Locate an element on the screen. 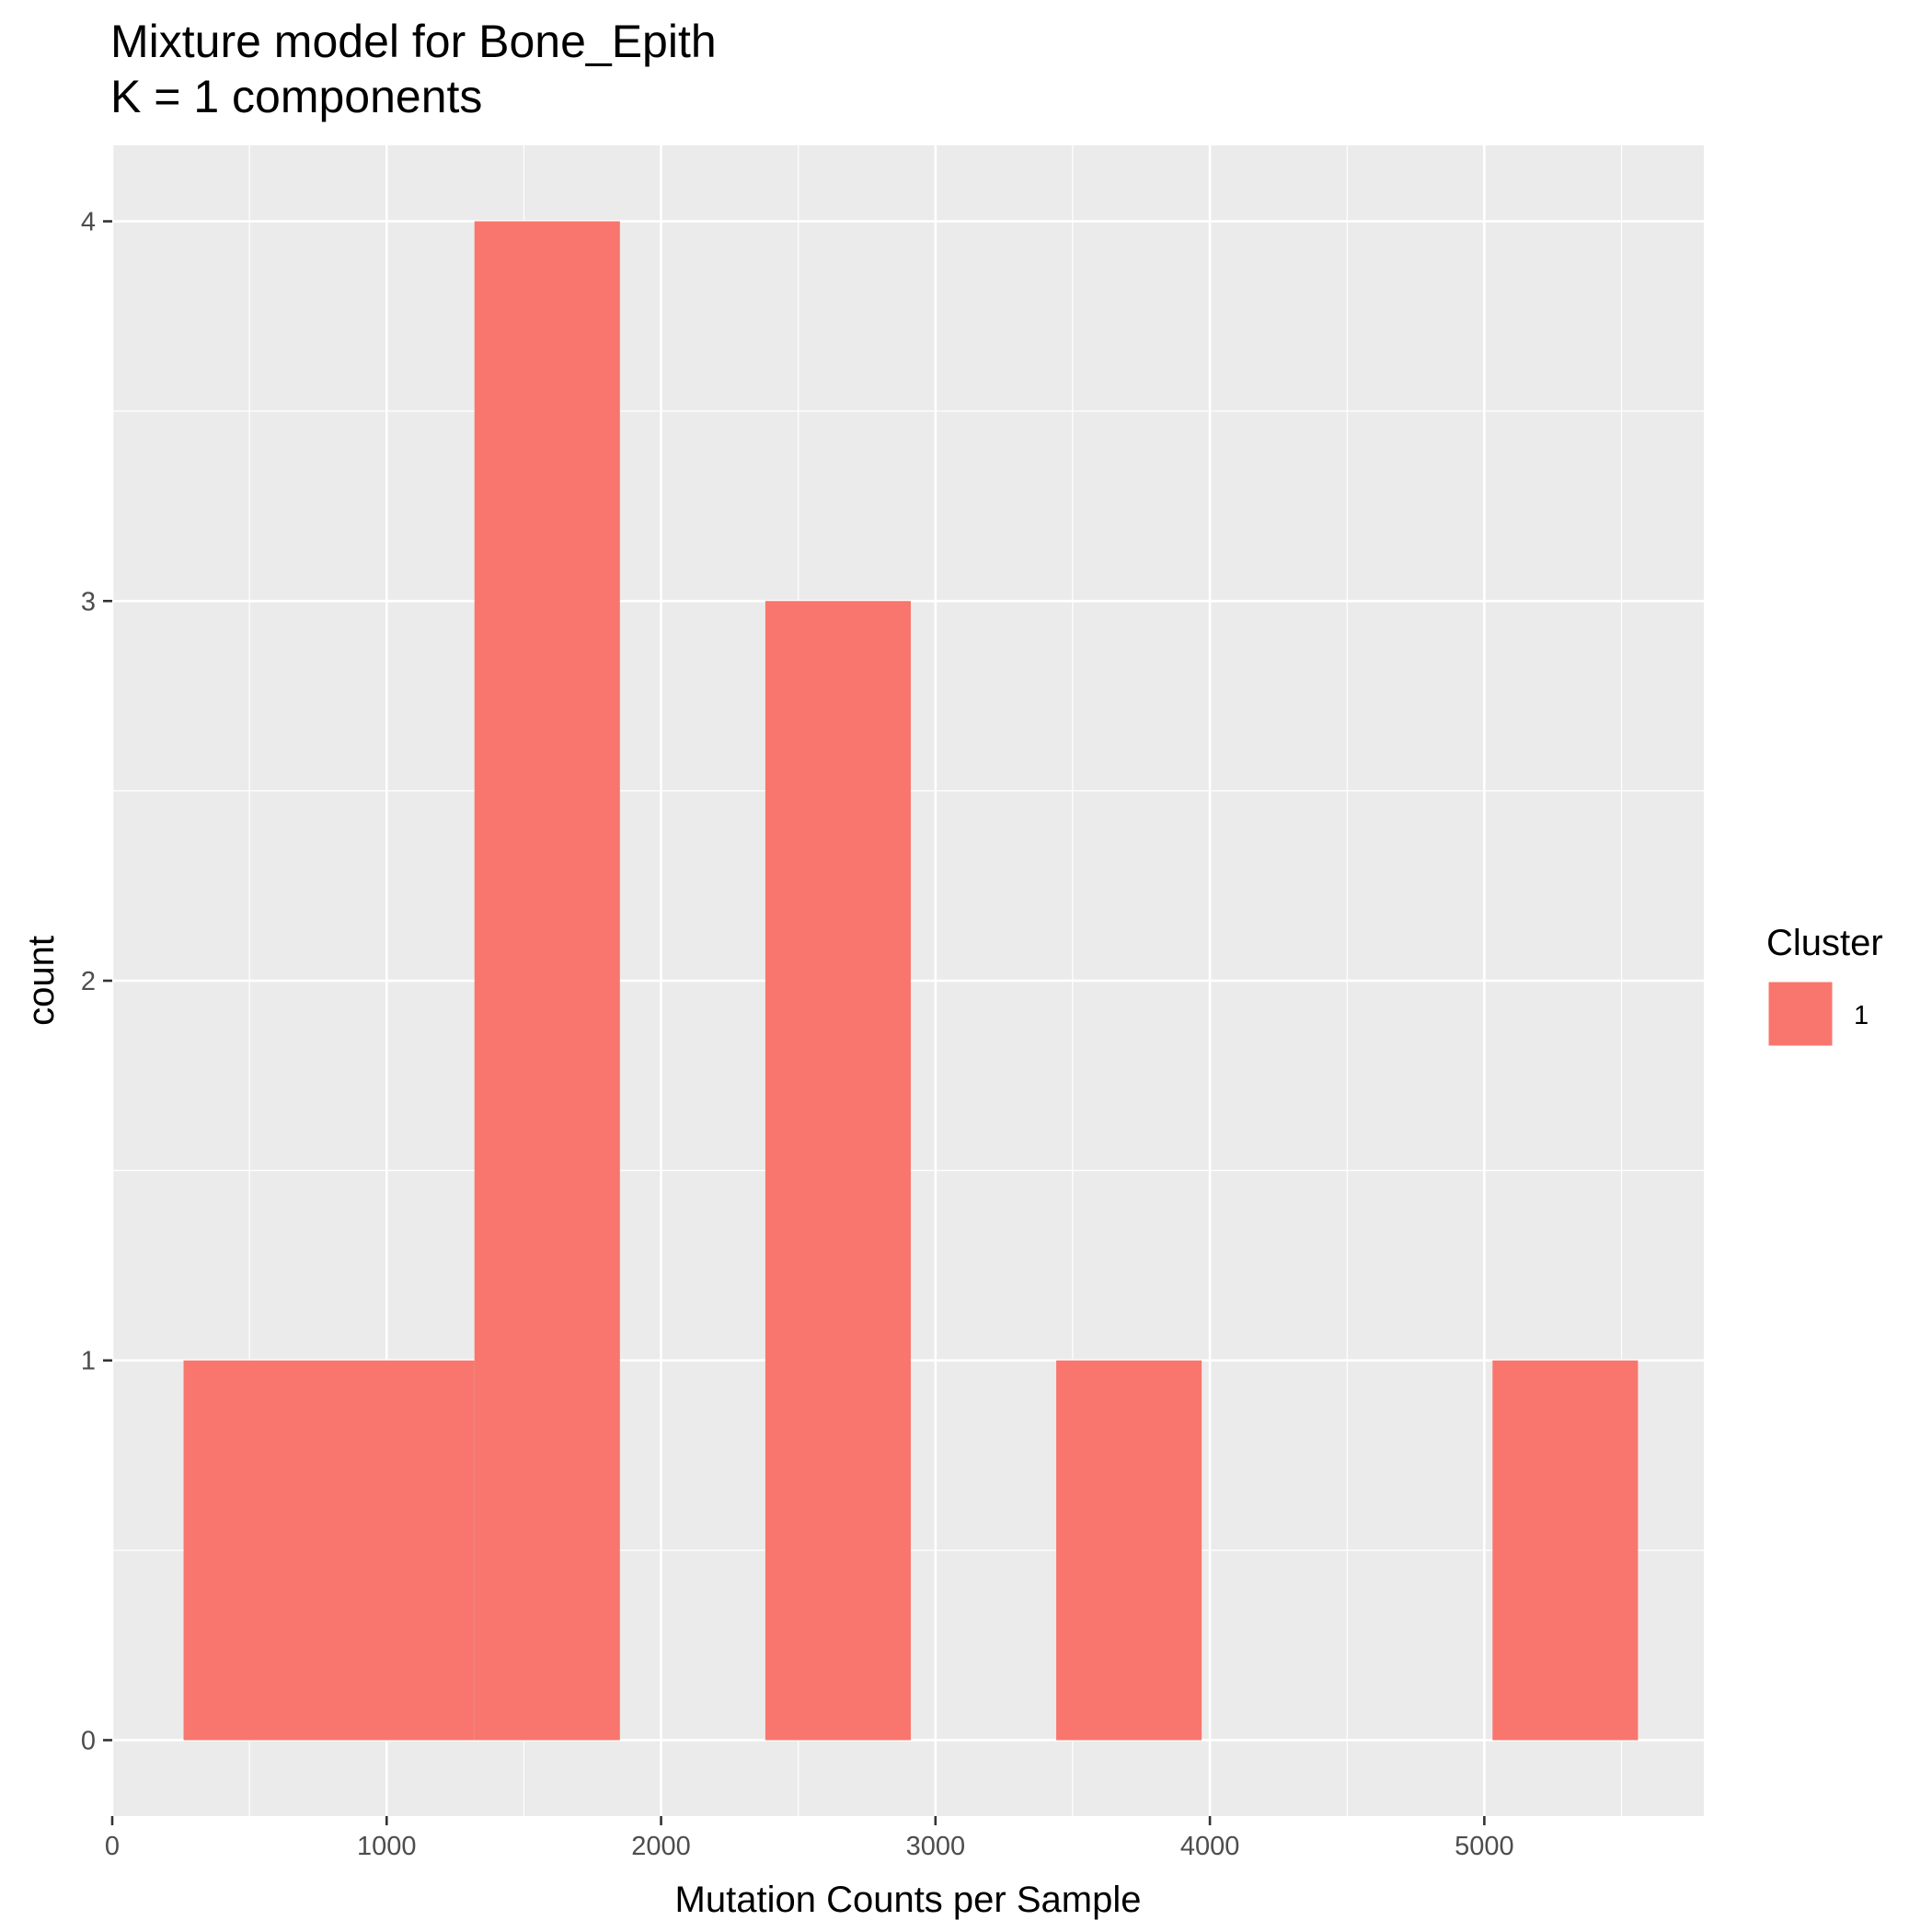 The height and width of the screenshot is (1932, 1932). chart-title: Mixture model for Bone_Epith is located at coordinates (413, 41).